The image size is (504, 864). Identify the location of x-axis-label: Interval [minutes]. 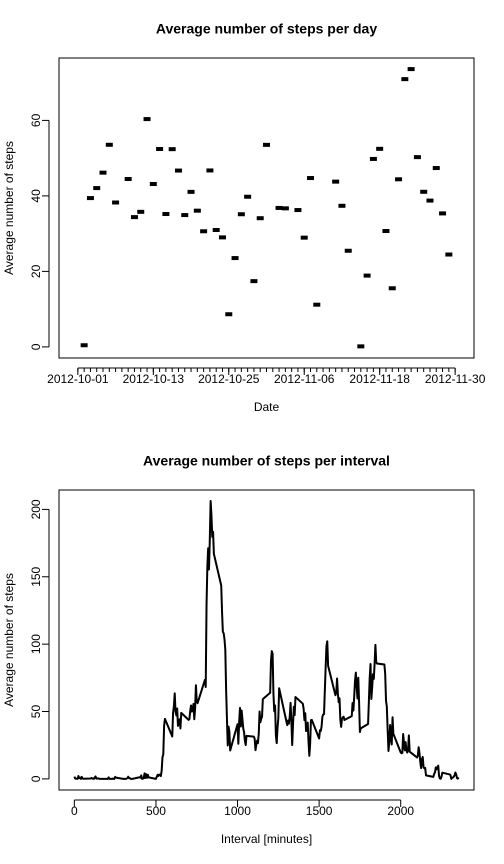
(266, 839).